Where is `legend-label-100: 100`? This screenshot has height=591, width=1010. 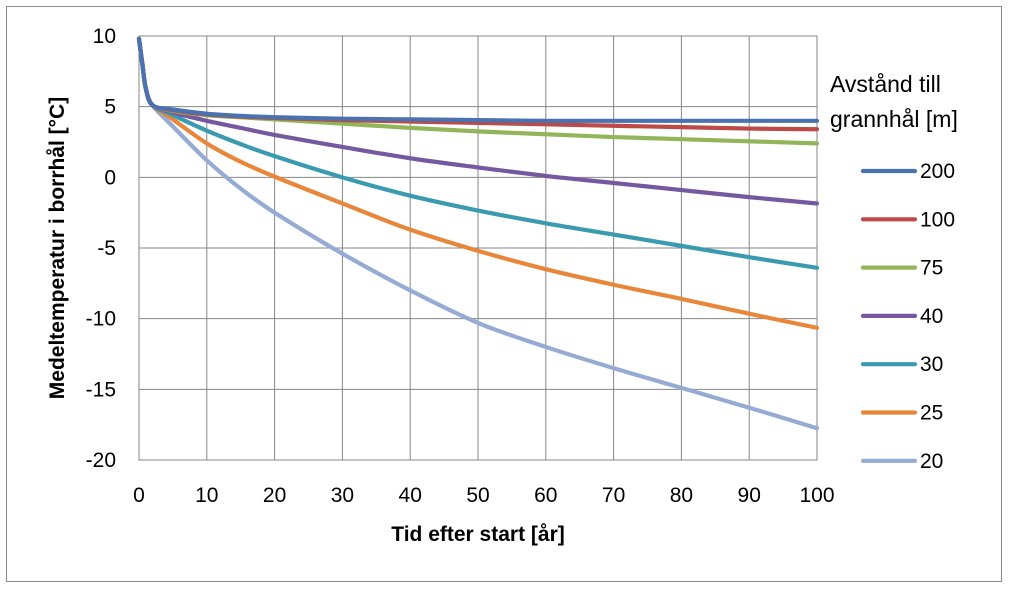 legend-label-100: 100 is located at coordinates (937, 219).